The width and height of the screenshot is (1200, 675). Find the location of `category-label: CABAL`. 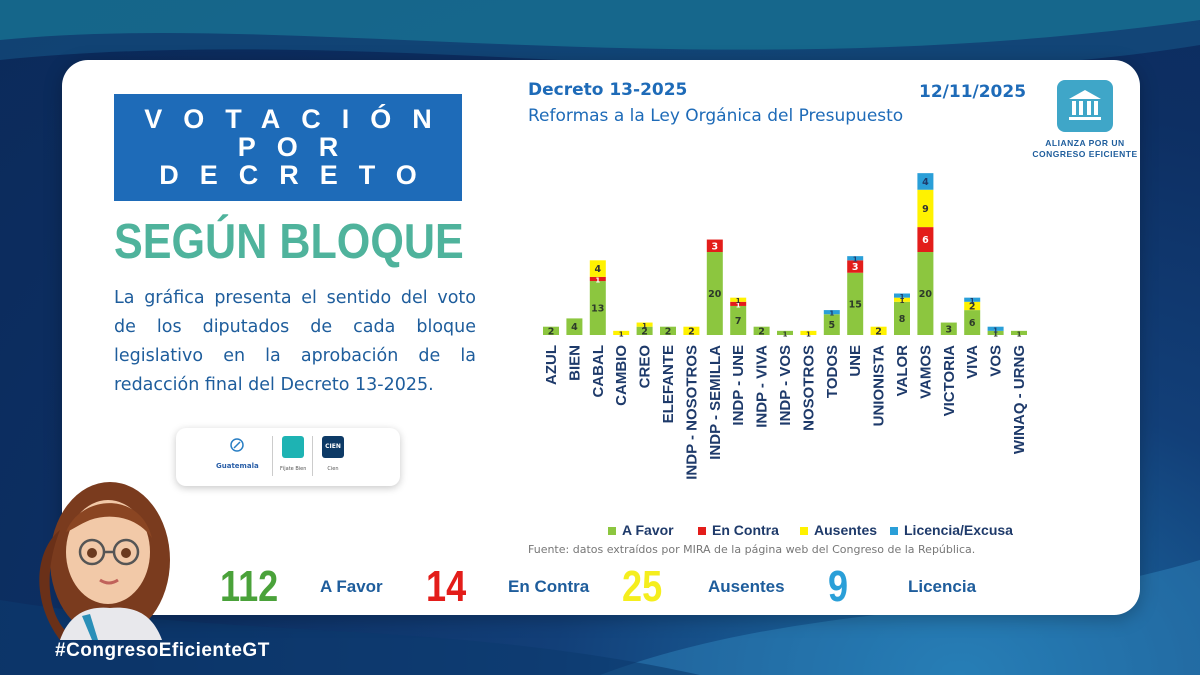

category-label: CABAL is located at coordinates (598, 371).